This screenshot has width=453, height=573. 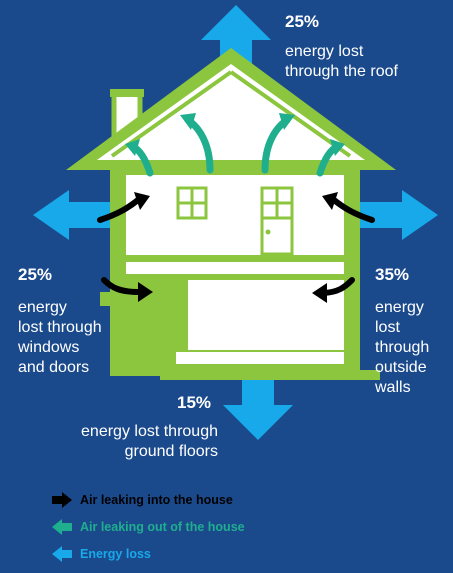 I want to click on legend-item-air-out: Air leaking out of the house, so click(x=148, y=527).